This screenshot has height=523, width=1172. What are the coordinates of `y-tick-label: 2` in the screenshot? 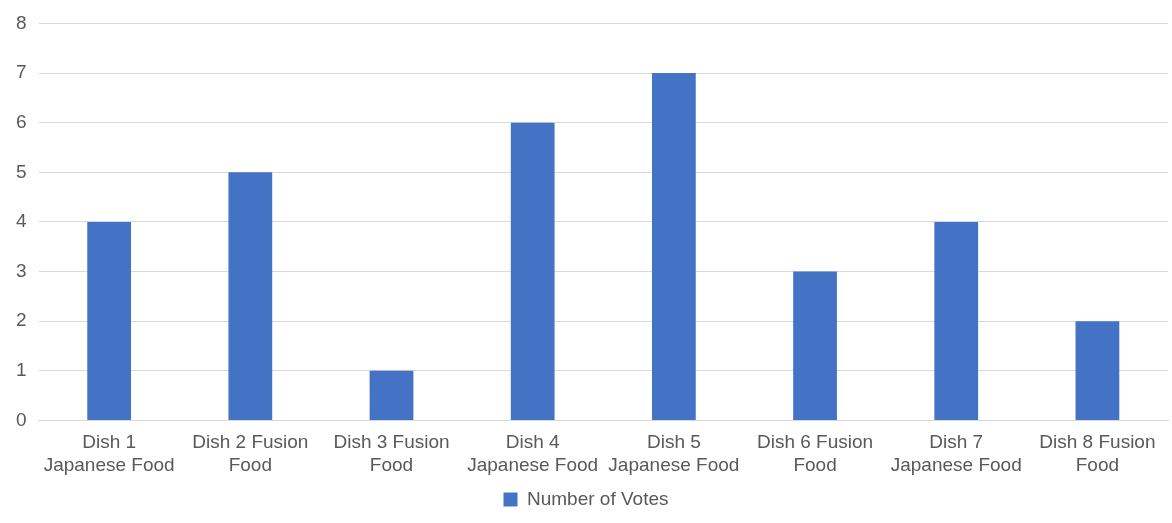 It's located at (21, 320).